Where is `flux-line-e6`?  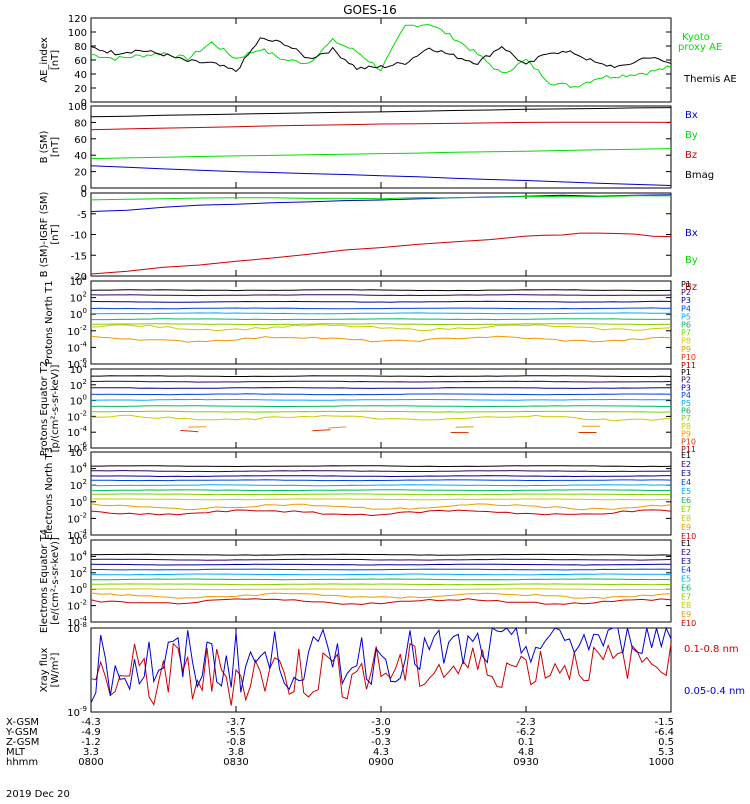 flux-line-e6 is located at coordinates (381, 579).